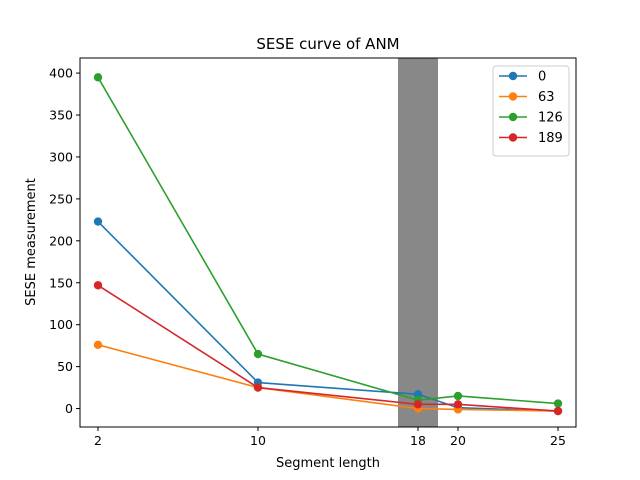 The height and width of the screenshot is (480, 640). Describe the element at coordinates (418, 440) in the screenshot. I see `x-tick-label-18: 18` at that location.